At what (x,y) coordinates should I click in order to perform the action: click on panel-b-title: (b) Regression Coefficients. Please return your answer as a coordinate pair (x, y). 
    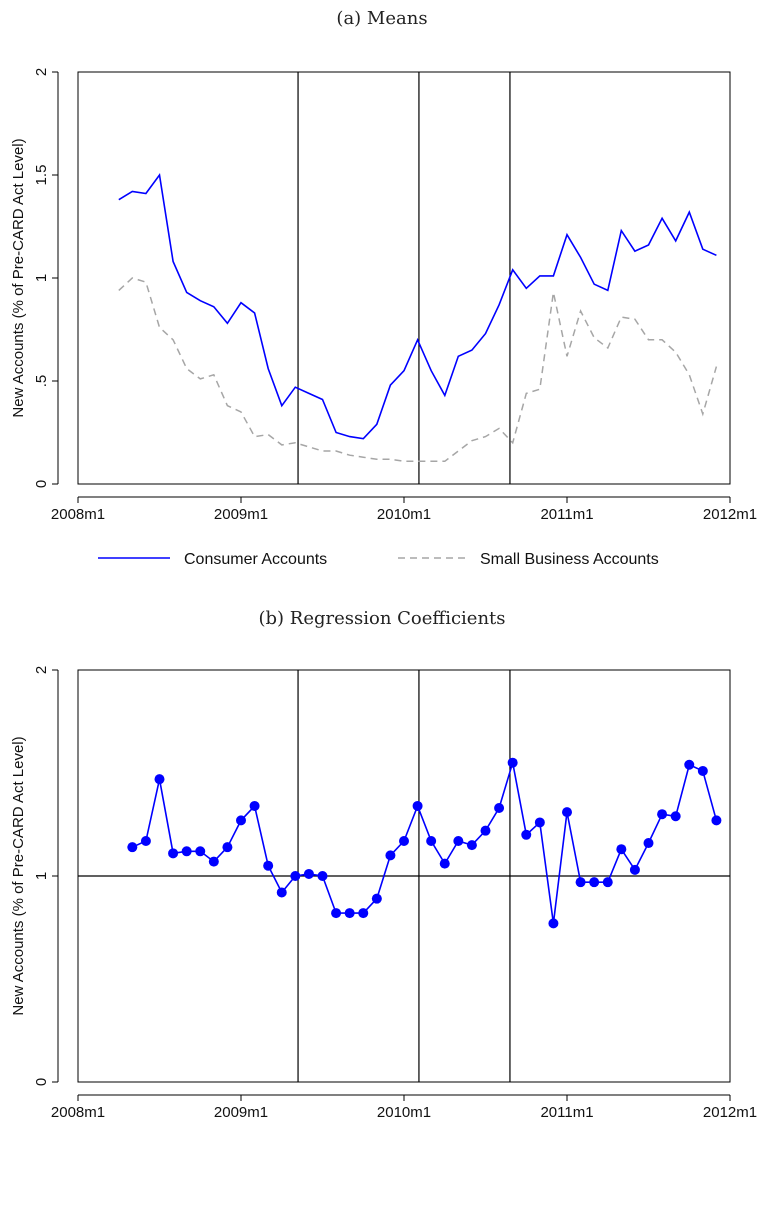
    Looking at the image, I should click on (382, 618).